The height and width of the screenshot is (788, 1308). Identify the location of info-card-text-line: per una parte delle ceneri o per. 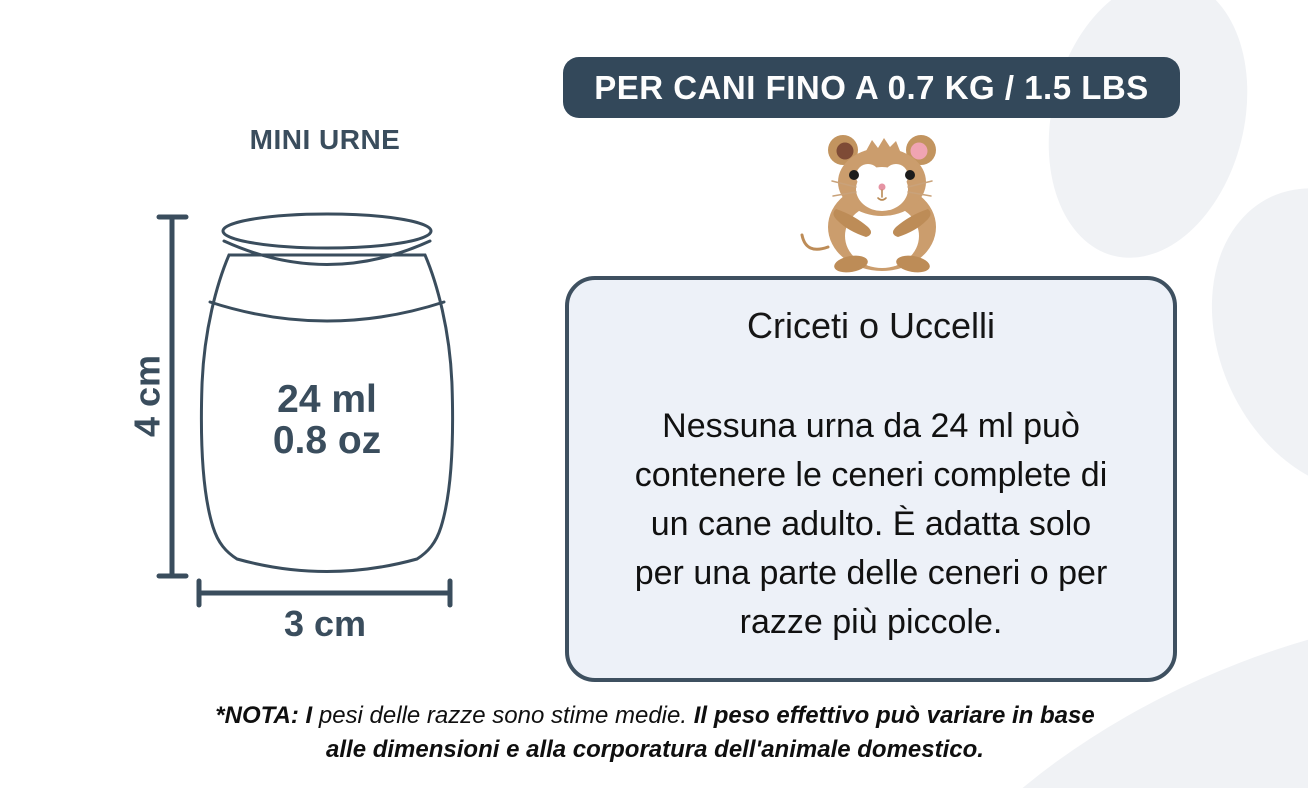
(871, 573).